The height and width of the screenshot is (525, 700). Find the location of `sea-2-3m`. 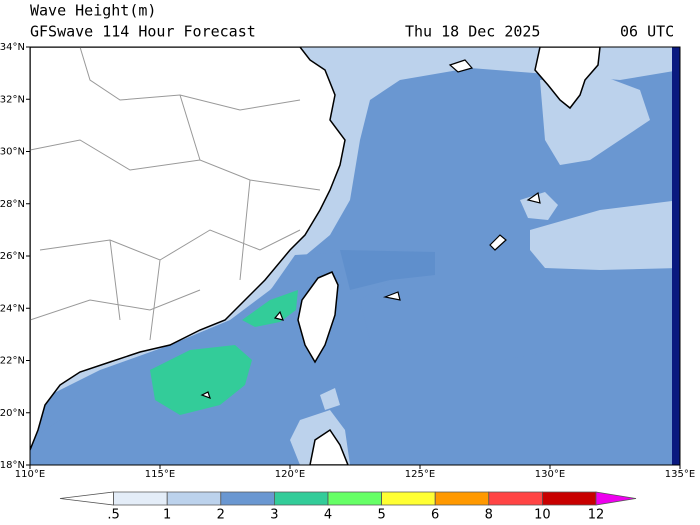

sea-2-3m is located at coordinates (387, 270).